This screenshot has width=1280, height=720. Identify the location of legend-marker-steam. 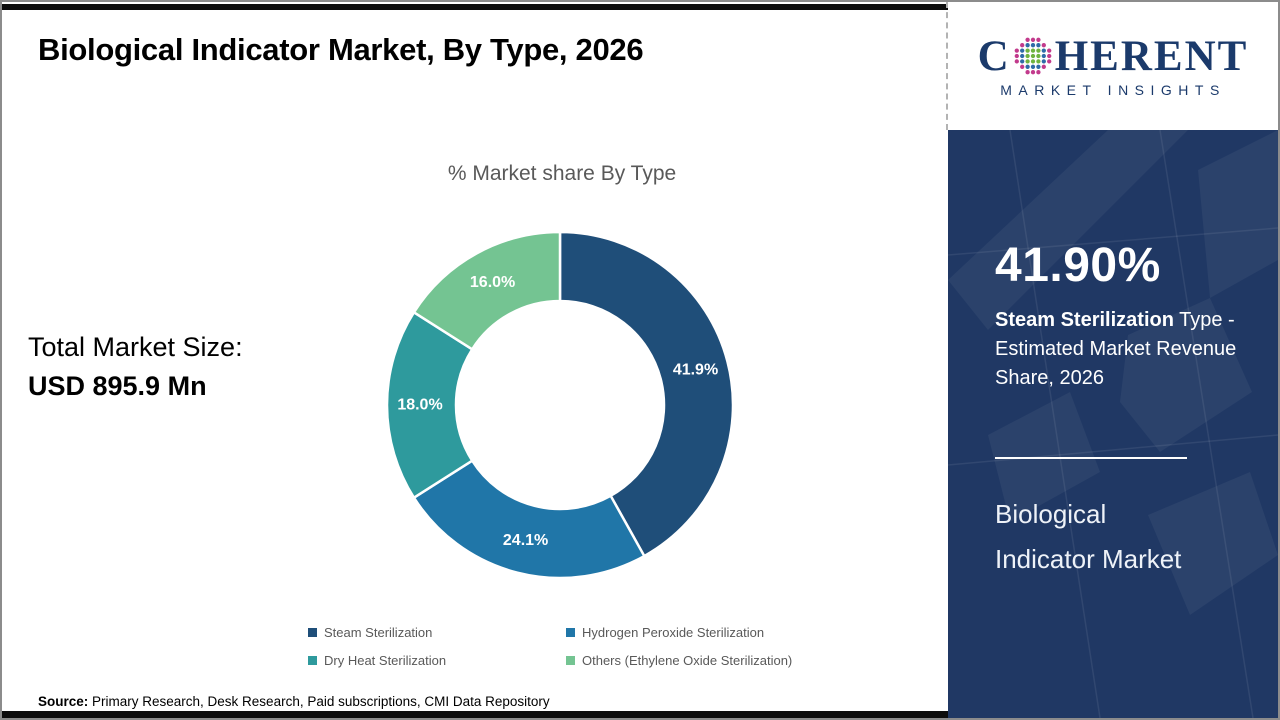
(312, 632).